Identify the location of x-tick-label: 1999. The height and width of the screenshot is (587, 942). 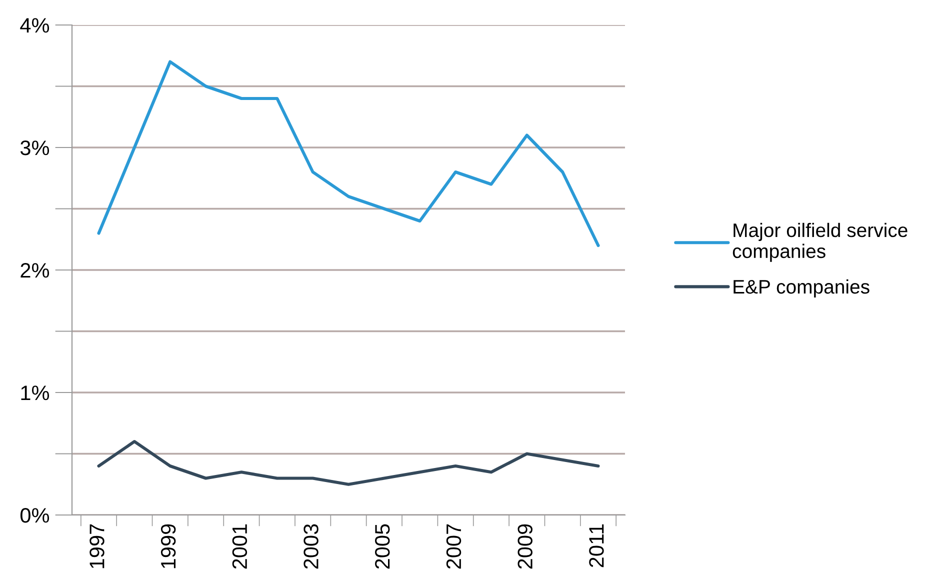
(168, 546).